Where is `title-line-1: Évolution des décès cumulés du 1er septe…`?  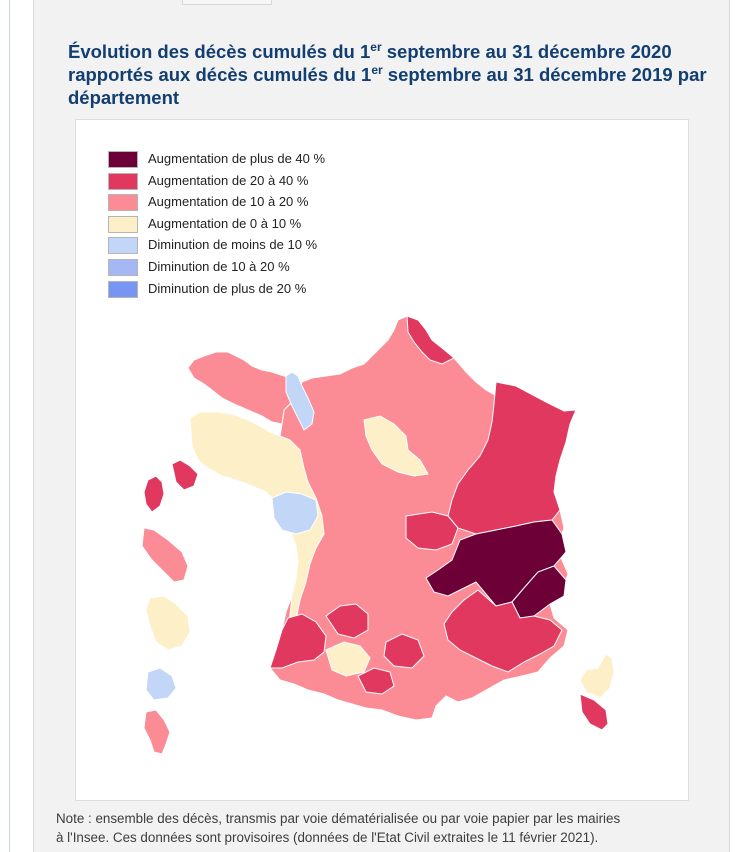
title-line-1: Évolution des décès cumulés du 1er septe… is located at coordinates (370, 51).